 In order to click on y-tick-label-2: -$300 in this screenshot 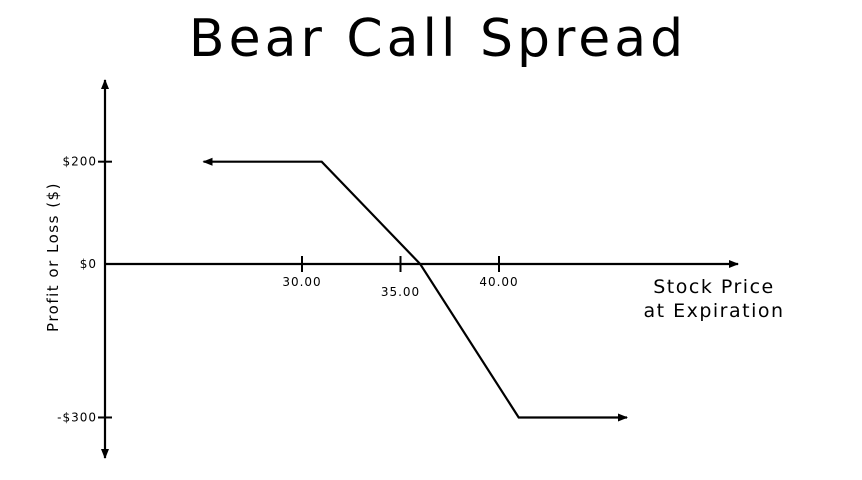, I will do `click(77, 417)`.